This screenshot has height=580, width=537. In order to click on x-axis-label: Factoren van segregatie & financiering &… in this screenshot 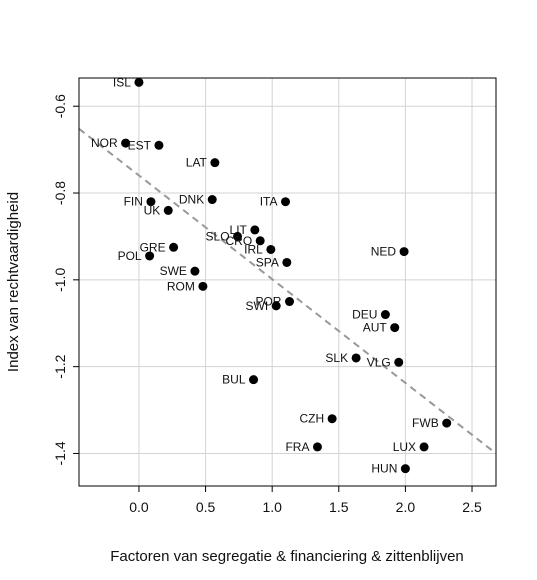, I will do `click(287, 556)`.